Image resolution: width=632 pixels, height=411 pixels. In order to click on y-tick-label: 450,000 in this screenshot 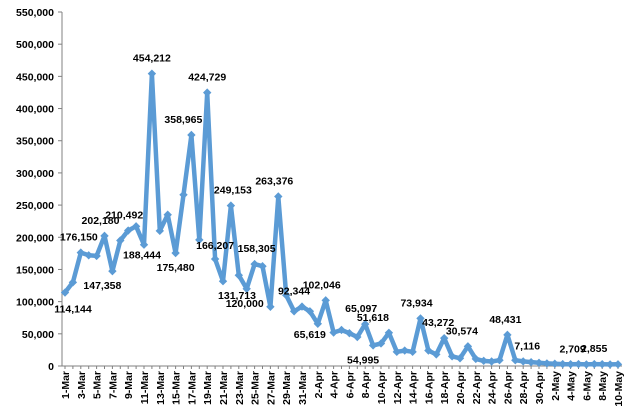, I will do `click(35, 77)`.